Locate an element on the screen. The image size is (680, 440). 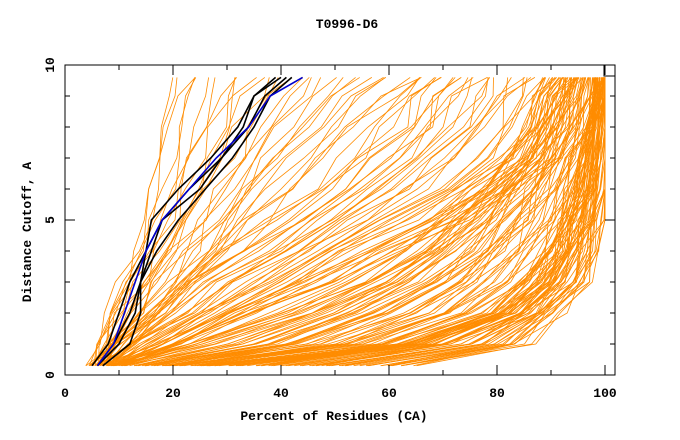
y-tick-label: 5 is located at coordinates (50, 220).